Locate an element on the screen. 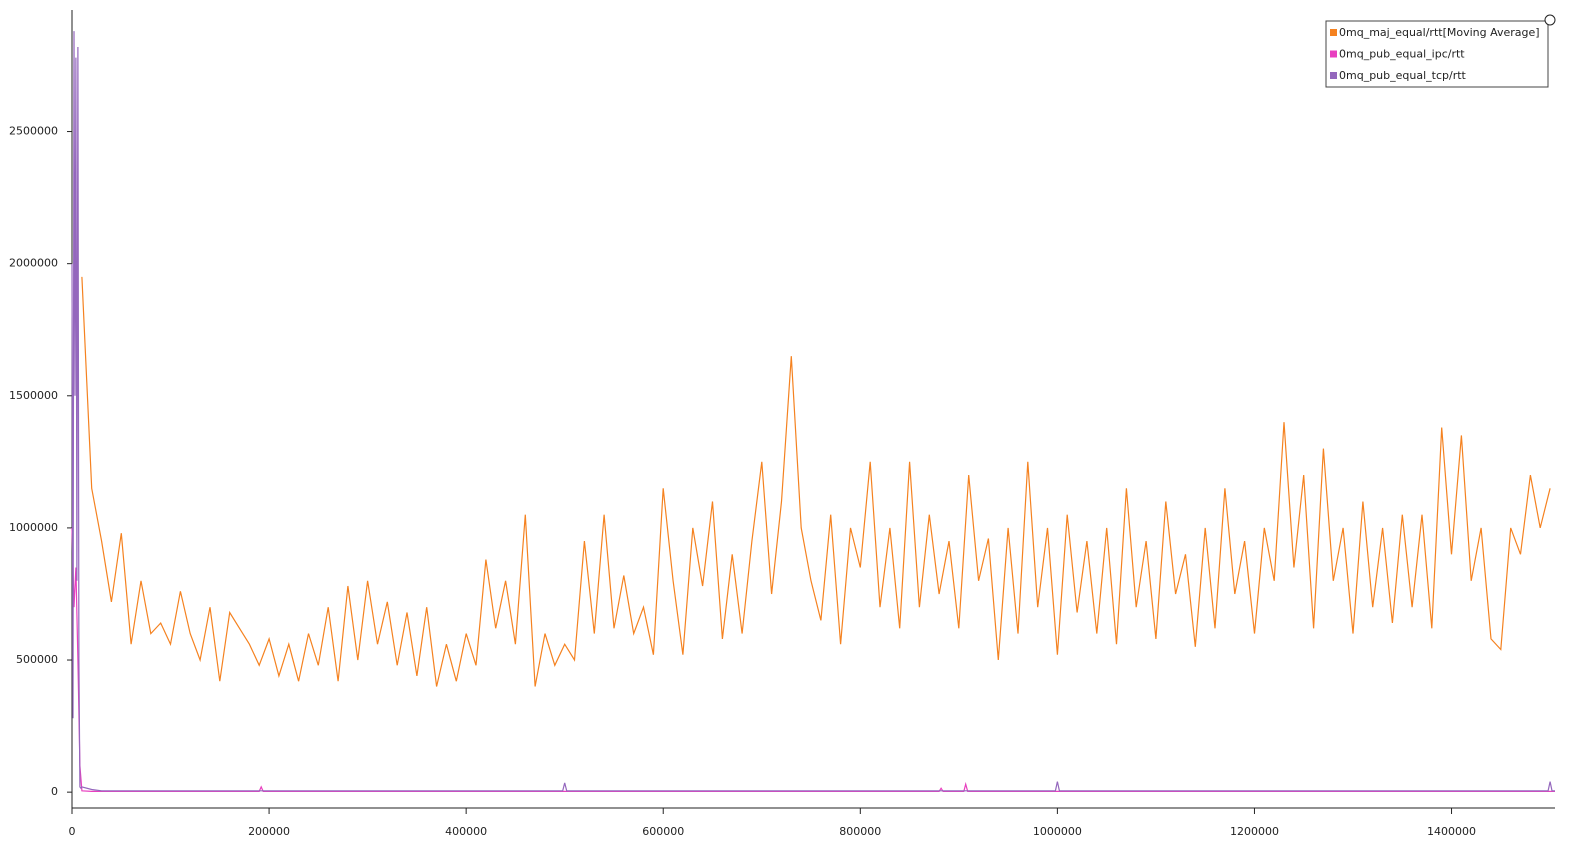  legend-label: 0mq_maj_equal/rtt[Moving Average] is located at coordinates (1439, 32).